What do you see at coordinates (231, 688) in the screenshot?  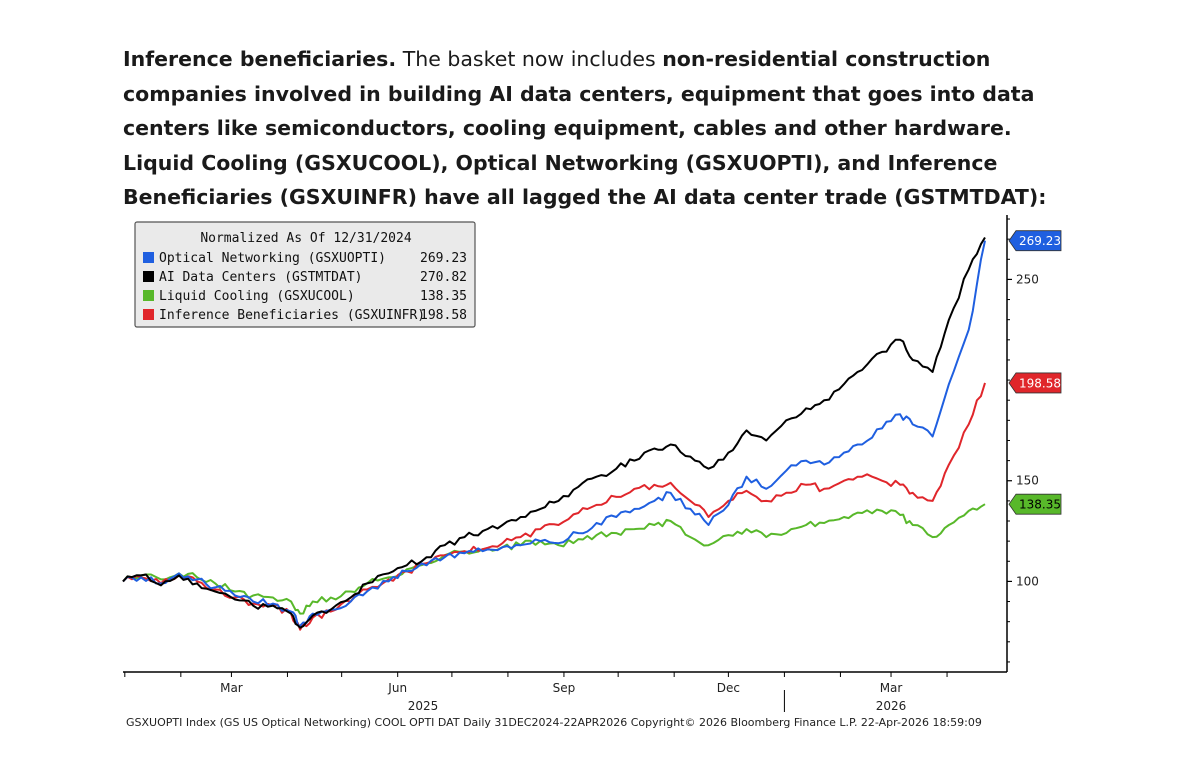 I see `x-tick-label-0: Mar` at bounding box center [231, 688].